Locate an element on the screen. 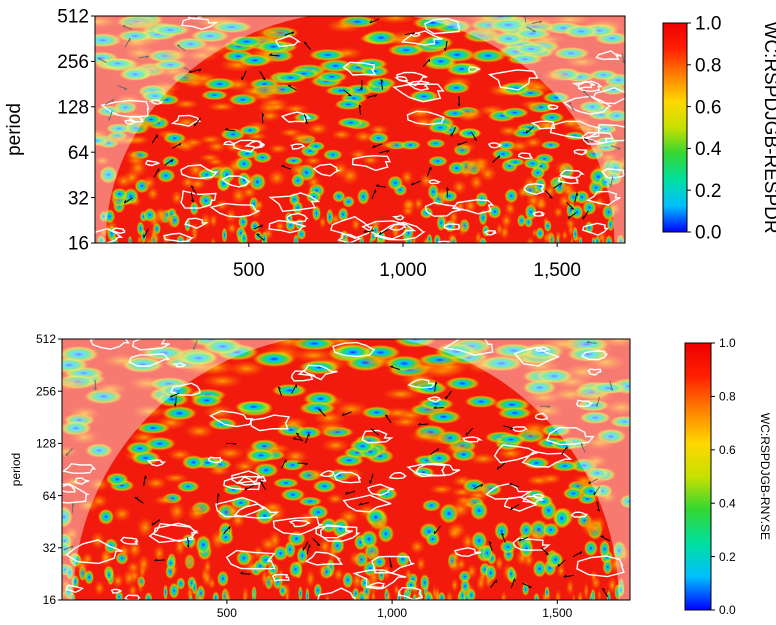  colorbar-label: WC:RSPDJGB-RNY.SE is located at coordinates (765, 476).